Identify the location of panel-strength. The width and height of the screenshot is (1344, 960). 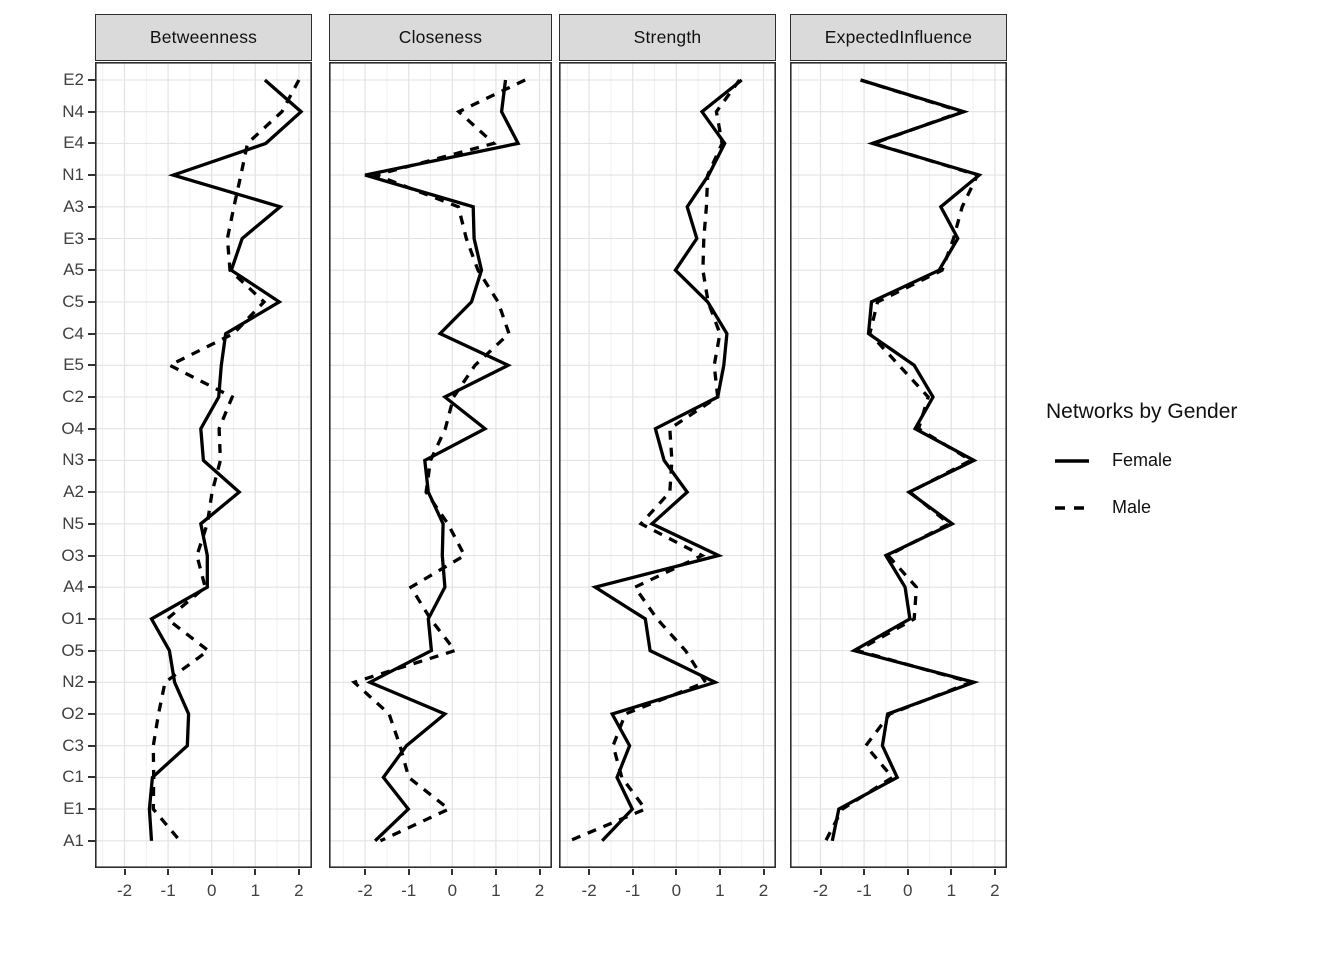
(667, 465).